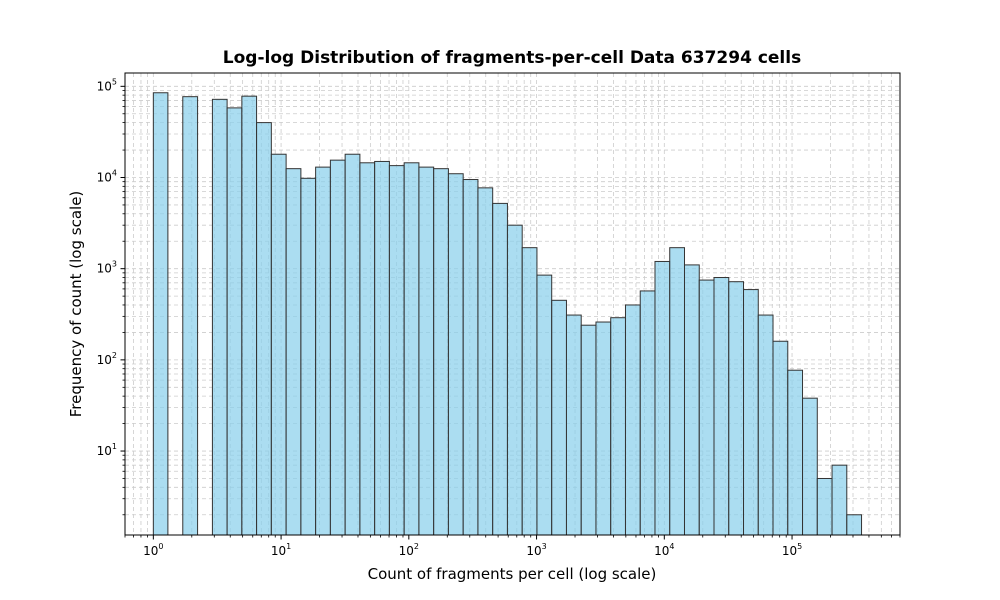 This screenshot has height=600, width=1000. What do you see at coordinates (281, 550) in the screenshot?
I see `x-tick-label: 10¹` at bounding box center [281, 550].